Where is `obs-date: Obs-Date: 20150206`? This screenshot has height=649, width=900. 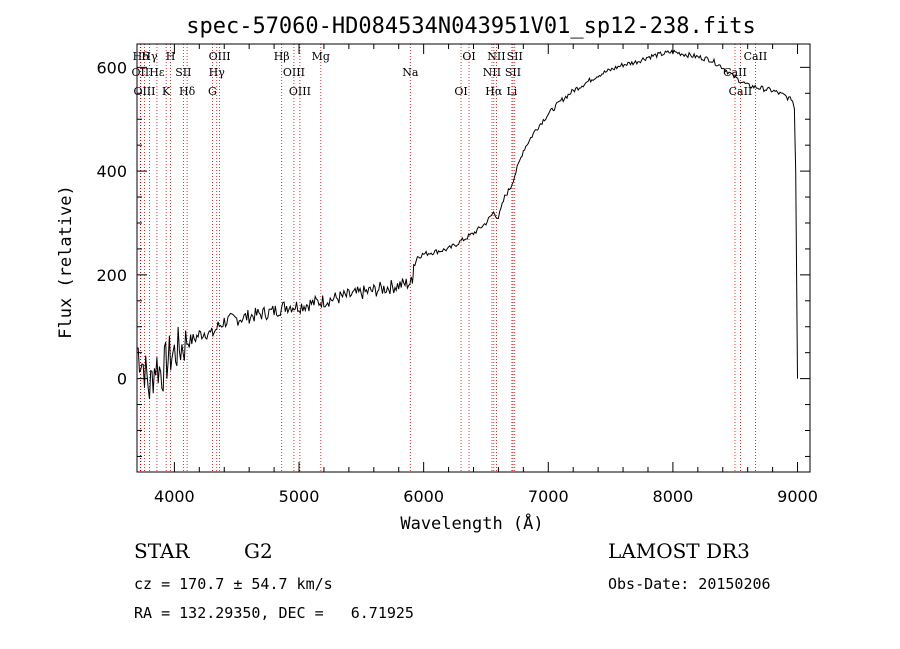 obs-date: Obs-Date: 20150206 is located at coordinates (689, 584).